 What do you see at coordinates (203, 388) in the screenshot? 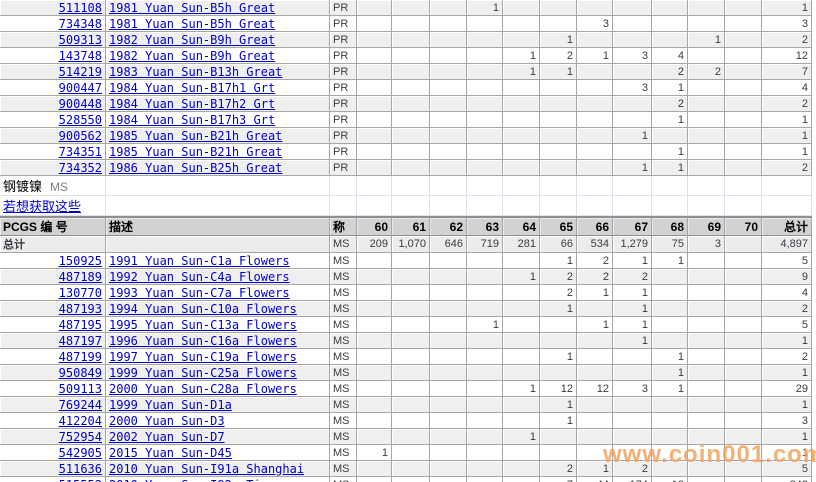
I see `coin-description-link: 2000 Yuan Sun-C28a Flowers` at bounding box center [203, 388].